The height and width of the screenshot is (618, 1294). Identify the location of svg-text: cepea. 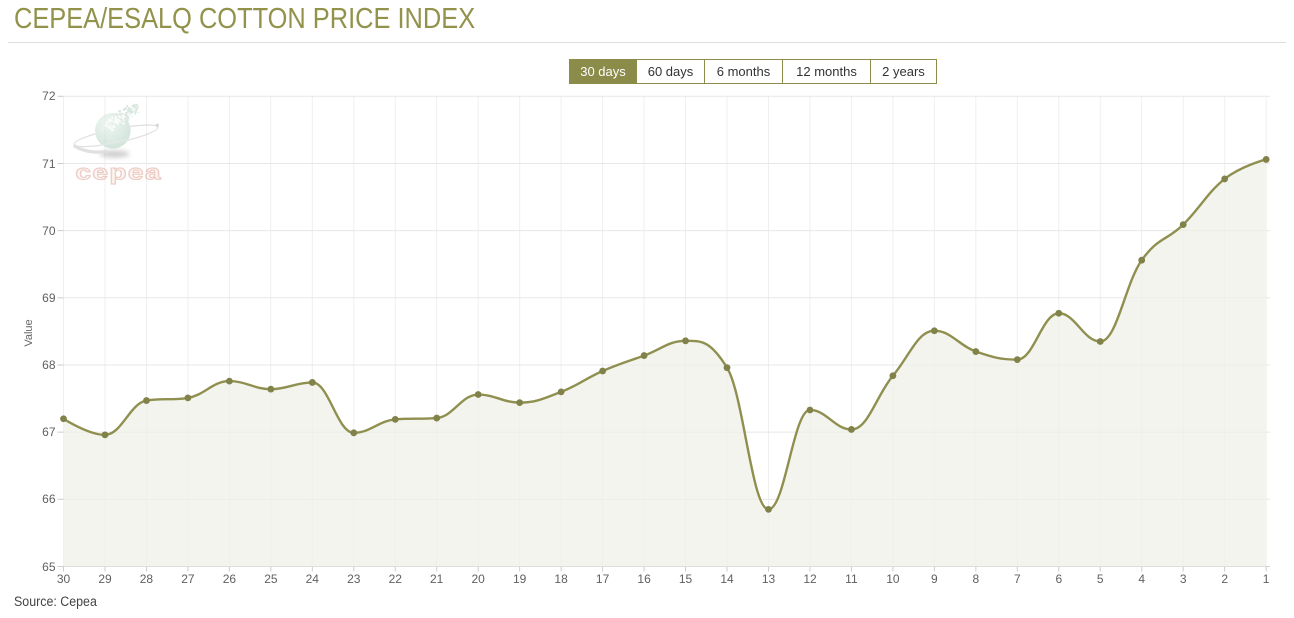
(119, 173).